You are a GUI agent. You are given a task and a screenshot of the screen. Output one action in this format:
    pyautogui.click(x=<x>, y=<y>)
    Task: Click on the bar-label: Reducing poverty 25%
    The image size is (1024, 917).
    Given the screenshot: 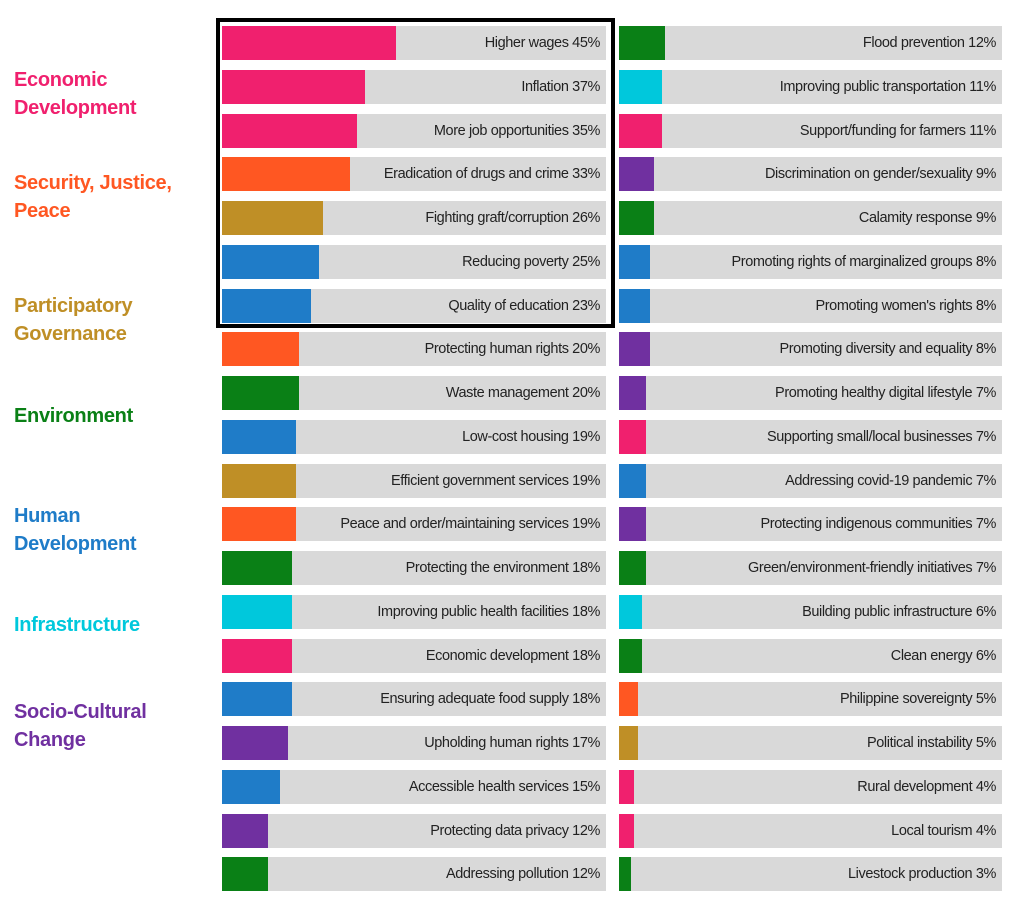 What is the action you would take?
    pyautogui.click(x=531, y=261)
    